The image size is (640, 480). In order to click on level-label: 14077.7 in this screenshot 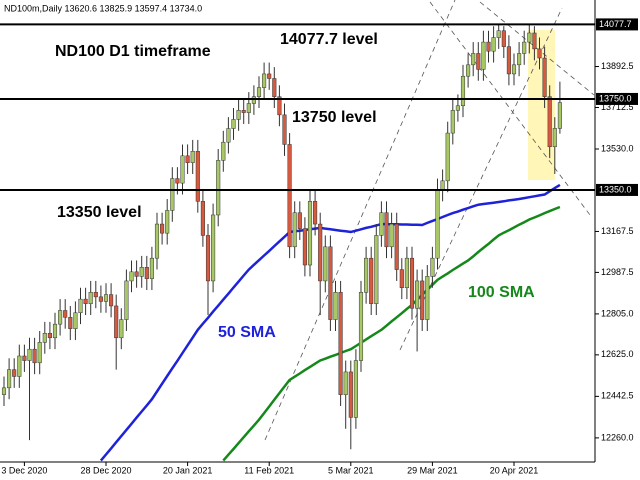, I will do `click(615, 24)`.